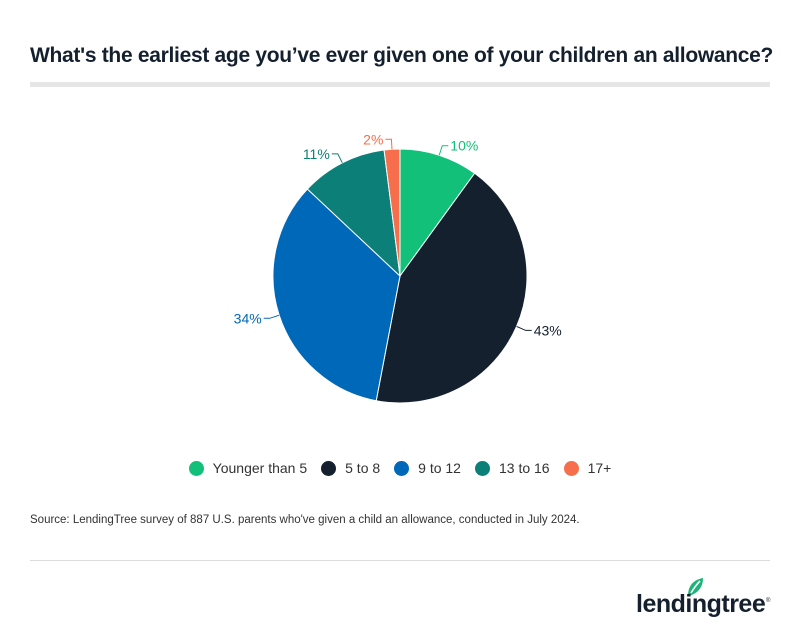 The width and height of the screenshot is (800, 632). I want to click on data-label: 2%, so click(373, 139).